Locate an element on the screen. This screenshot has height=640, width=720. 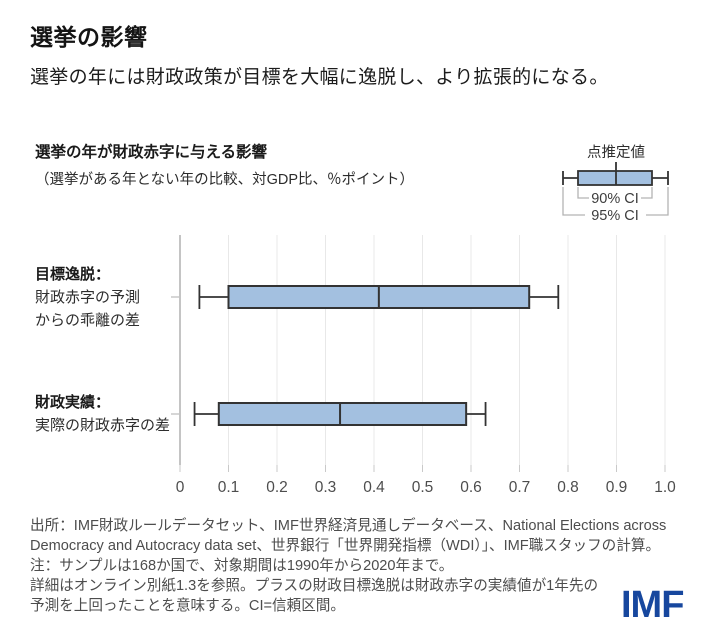
category-label: 財政実績： 実際の財政赤字の差 is located at coordinates (102, 414).